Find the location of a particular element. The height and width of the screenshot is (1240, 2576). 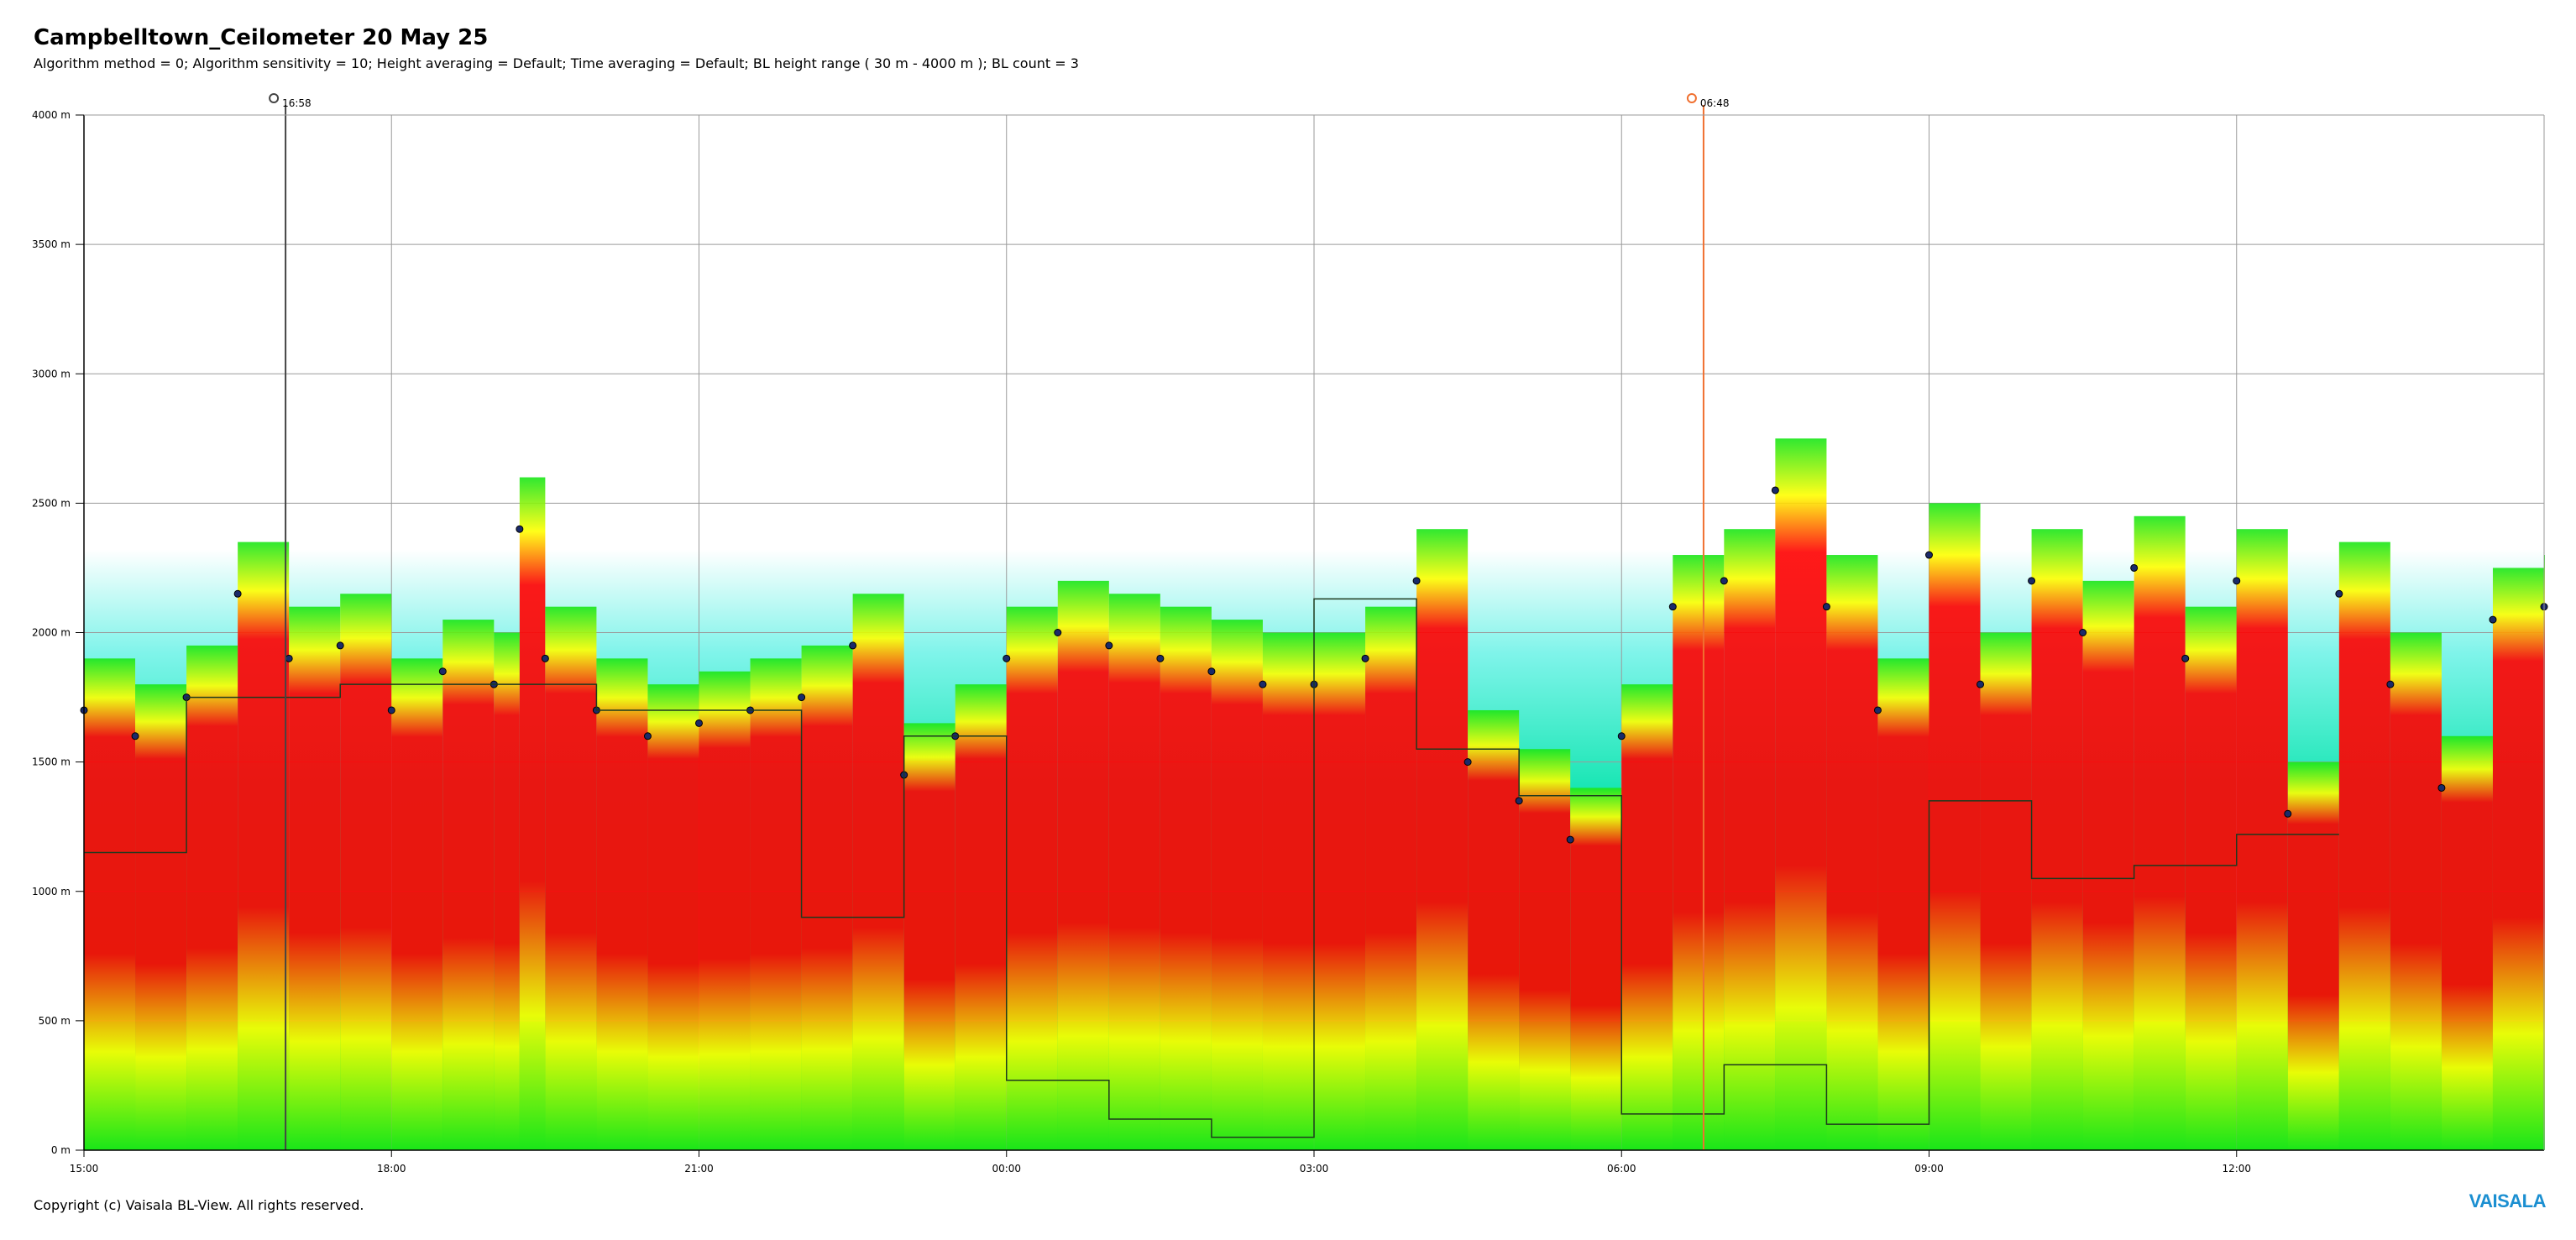

sunrise-label: 06:48 is located at coordinates (1715, 103).